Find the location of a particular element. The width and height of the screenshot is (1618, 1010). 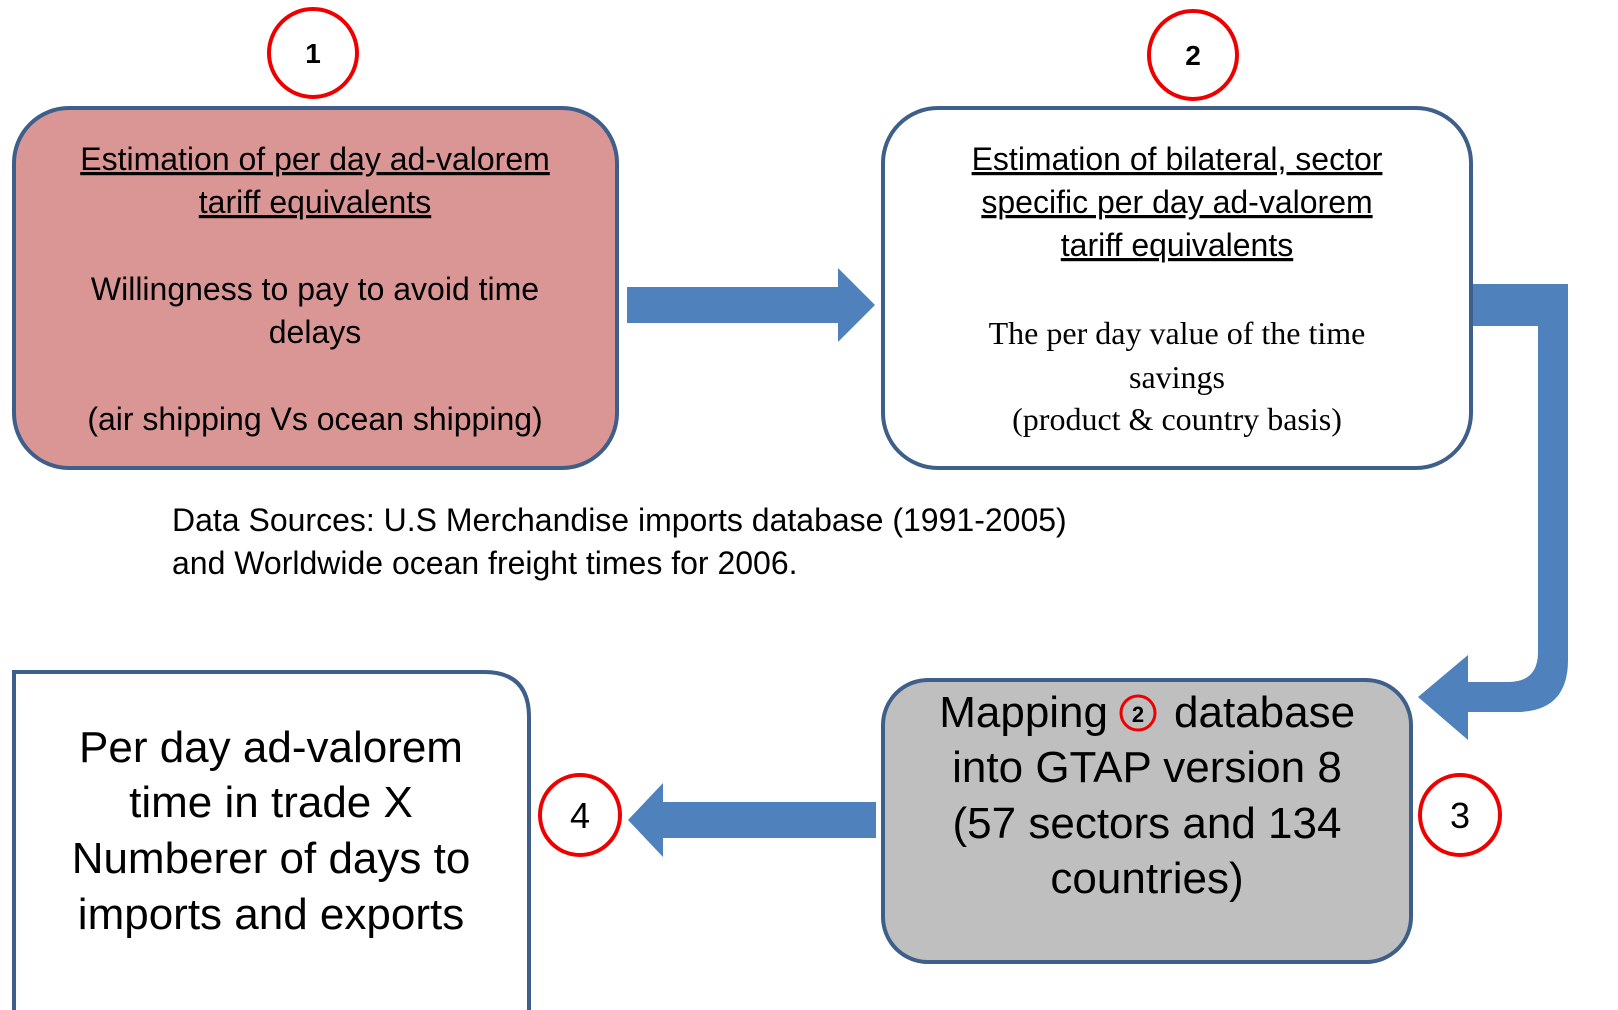

badge-label: 1 is located at coordinates (313, 53).